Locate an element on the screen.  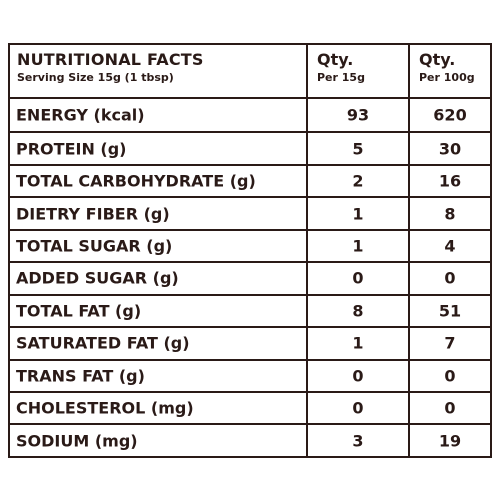
value-per100: 7 is located at coordinates (450, 343).